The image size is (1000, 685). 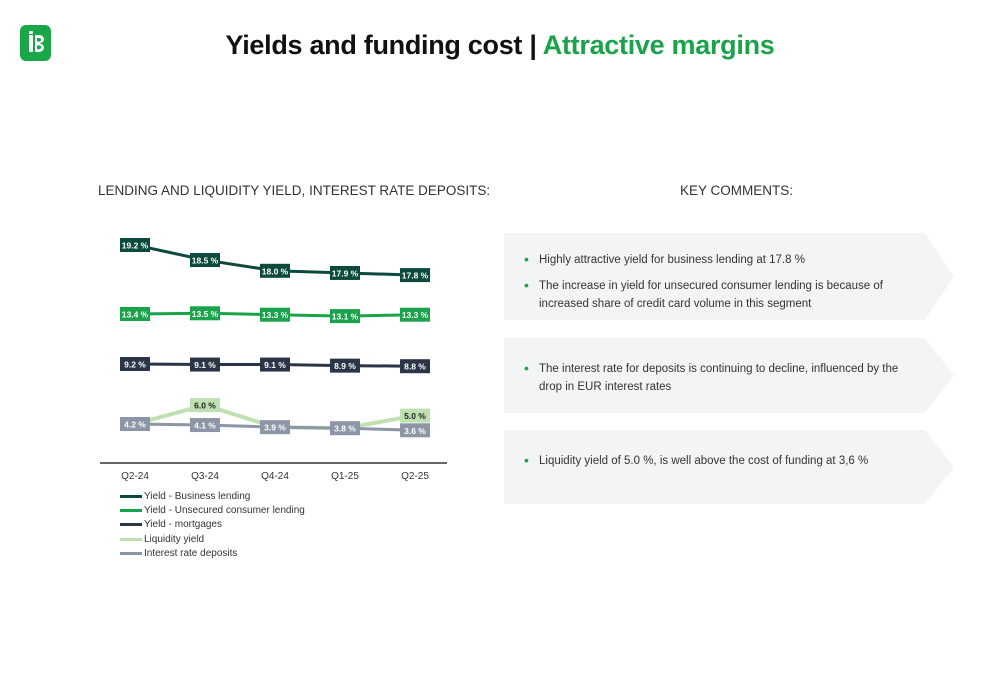 What do you see at coordinates (275, 476) in the screenshot?
I see `x-tick-label: Q4-24` at bounding box center [275, 476].